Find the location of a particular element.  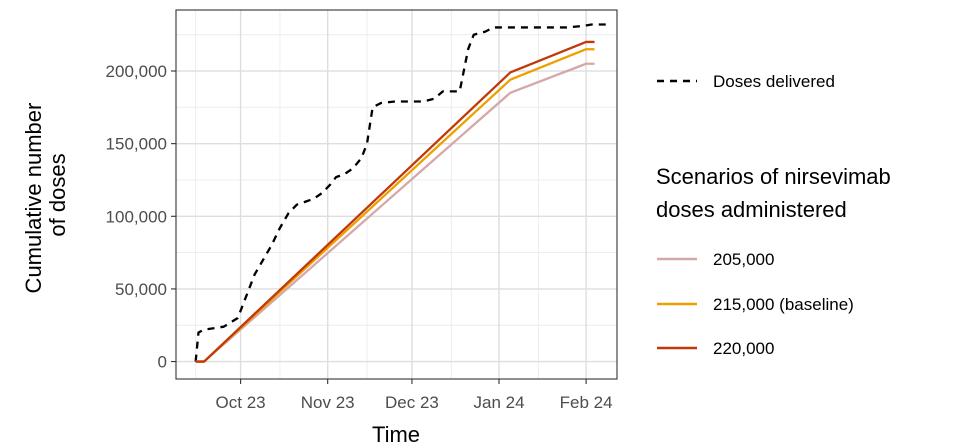

y-tick-label-0: 0 is located at coordinates (162, 362).